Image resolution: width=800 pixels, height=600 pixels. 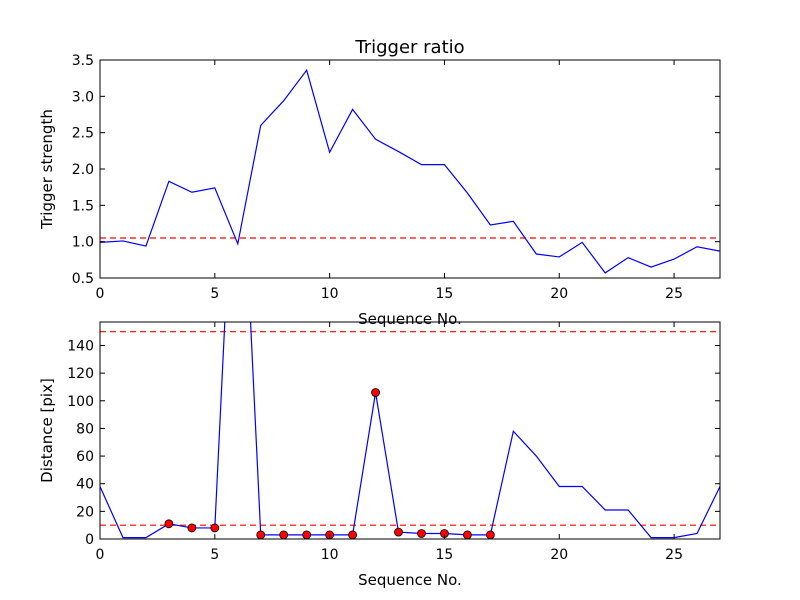 What do you see at coordinates (409, 47) in the screenshot?
I see `chart-title: Trigger ratio` at bounding box center [409, 47].